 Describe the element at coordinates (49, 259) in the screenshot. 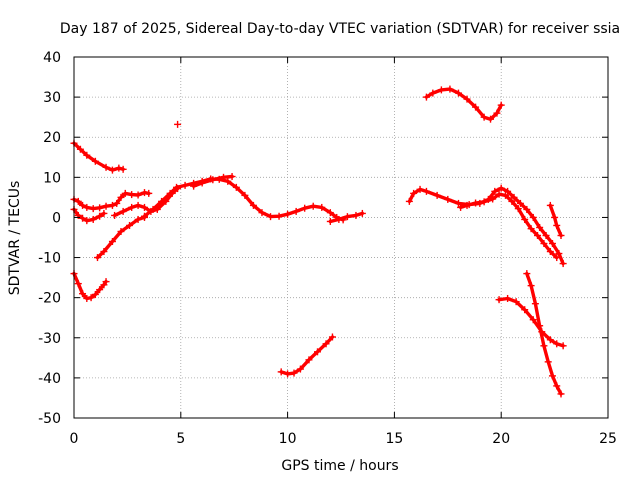

I see `y-tick-label: -10` at that location.